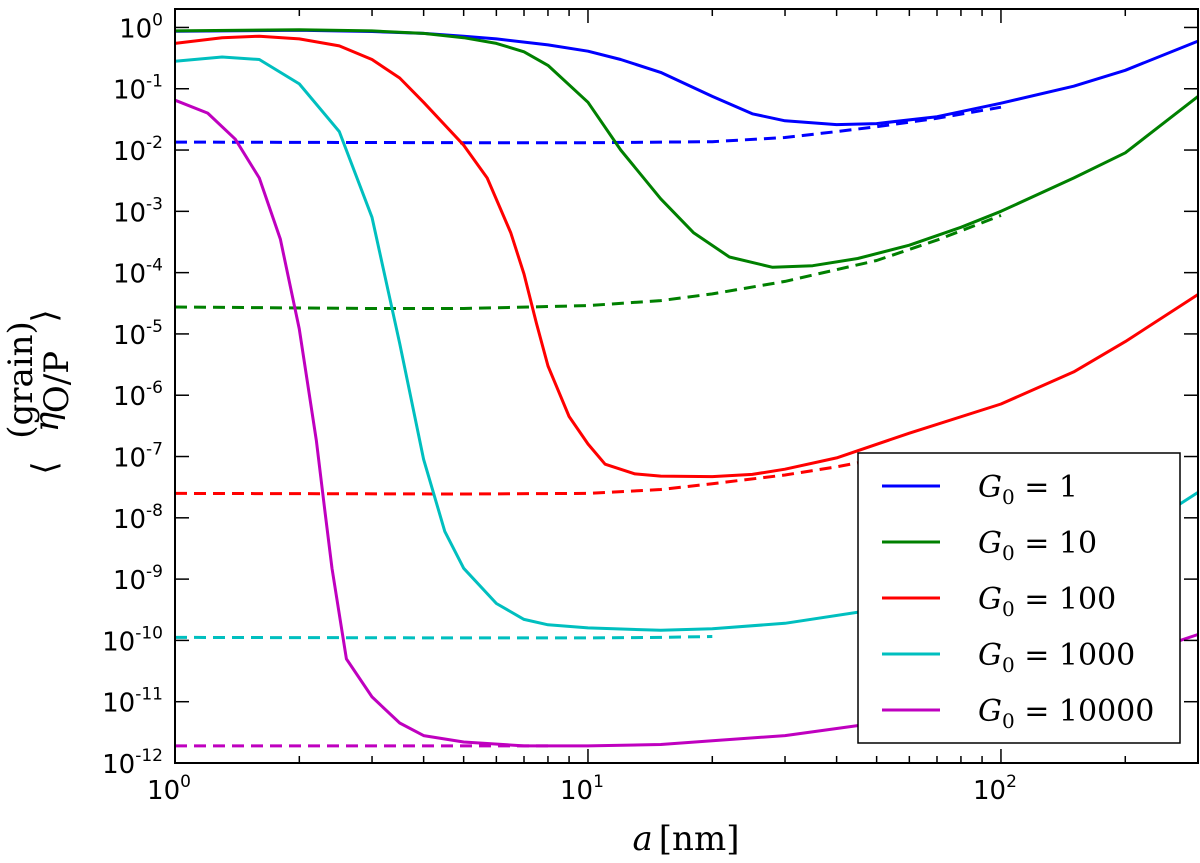 The image size is (1200, 863). I want to click on legend-label-2: G0 = 10, so click(1037, 545).